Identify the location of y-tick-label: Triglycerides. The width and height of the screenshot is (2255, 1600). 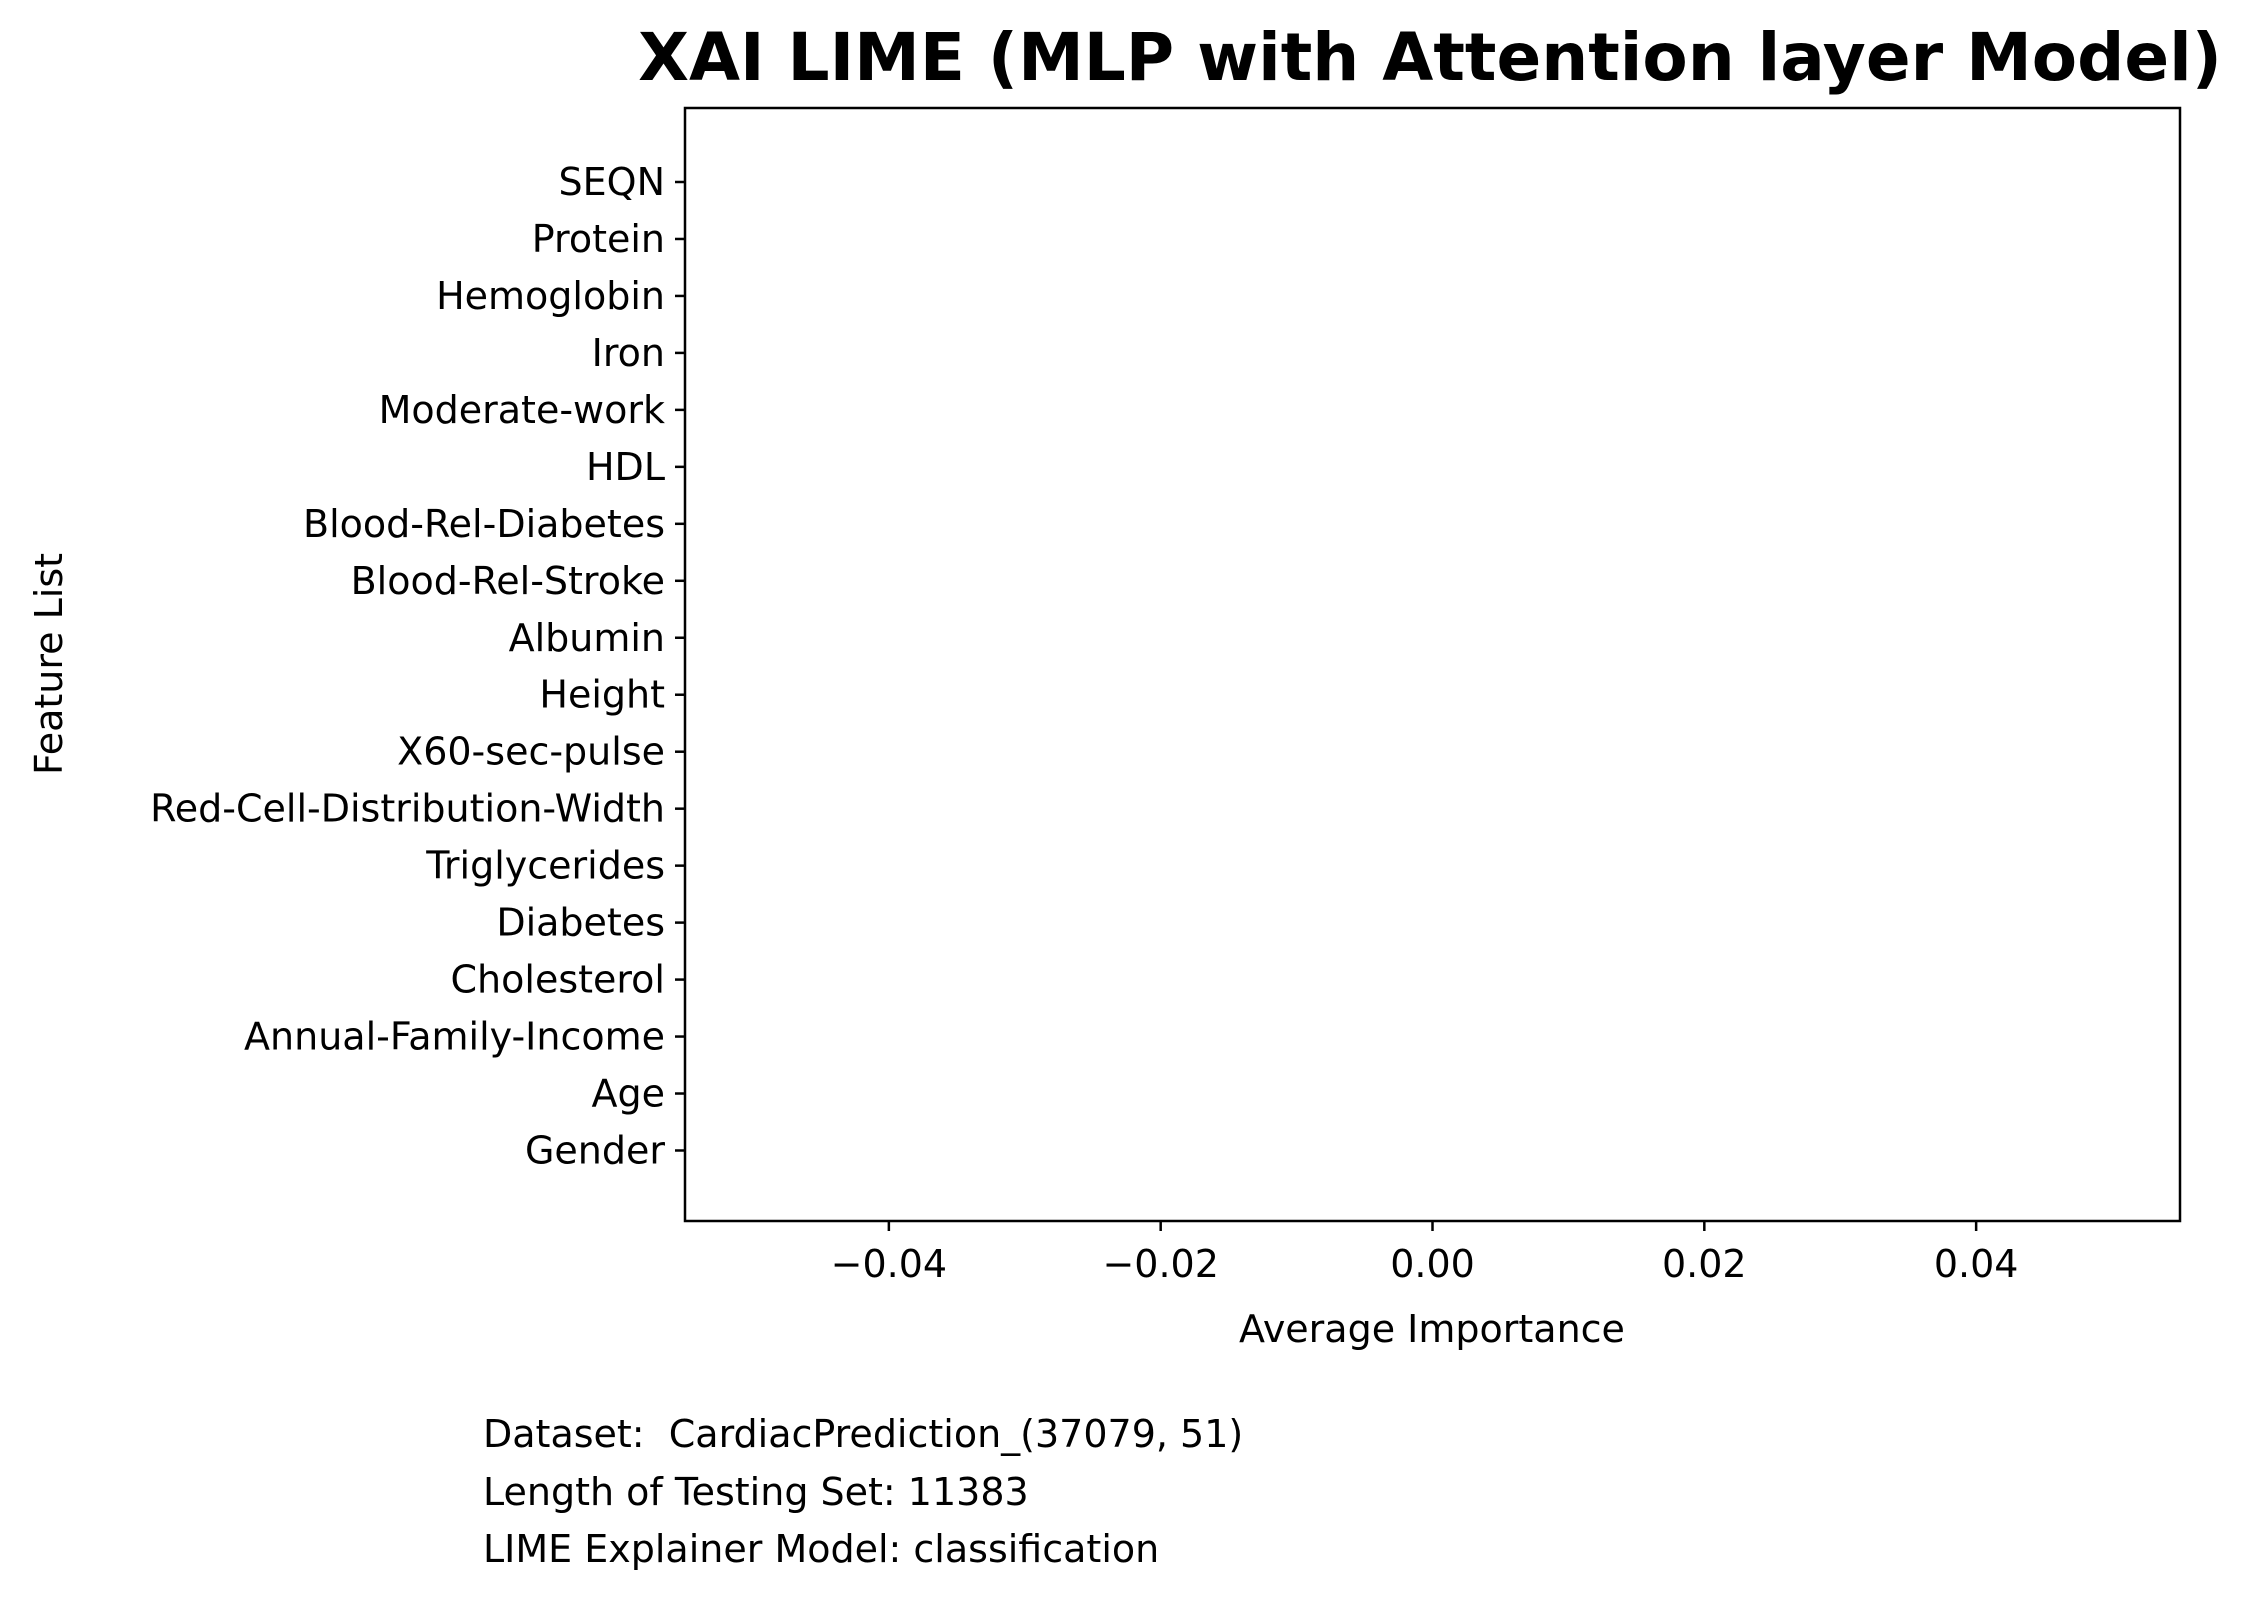
(545, 866).